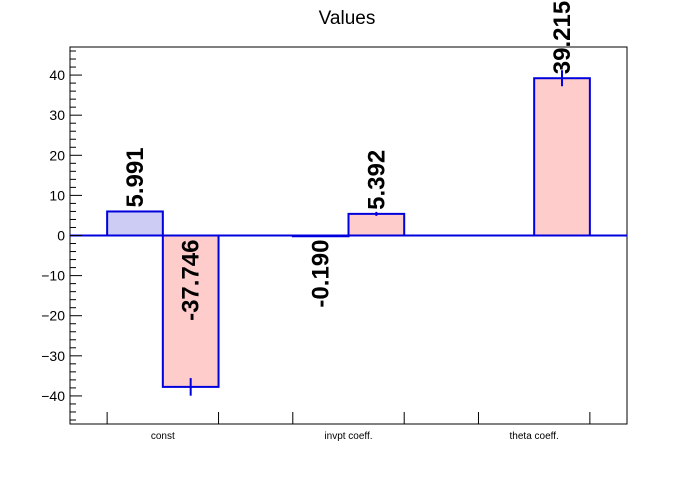 This screenshot has height=477, width=696. What do you see at coordinates (534, 436) in the screenshot?
I see `x-category-label: theta coeff.` at bounding box center [534, 436].